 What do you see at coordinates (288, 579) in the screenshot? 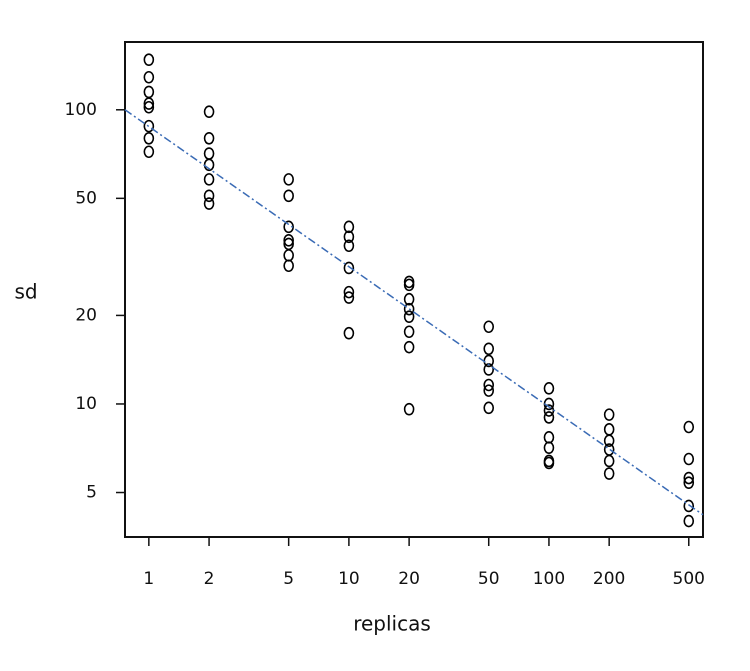
I see `x-tick-label: 5` at bounding box center [288, 579].